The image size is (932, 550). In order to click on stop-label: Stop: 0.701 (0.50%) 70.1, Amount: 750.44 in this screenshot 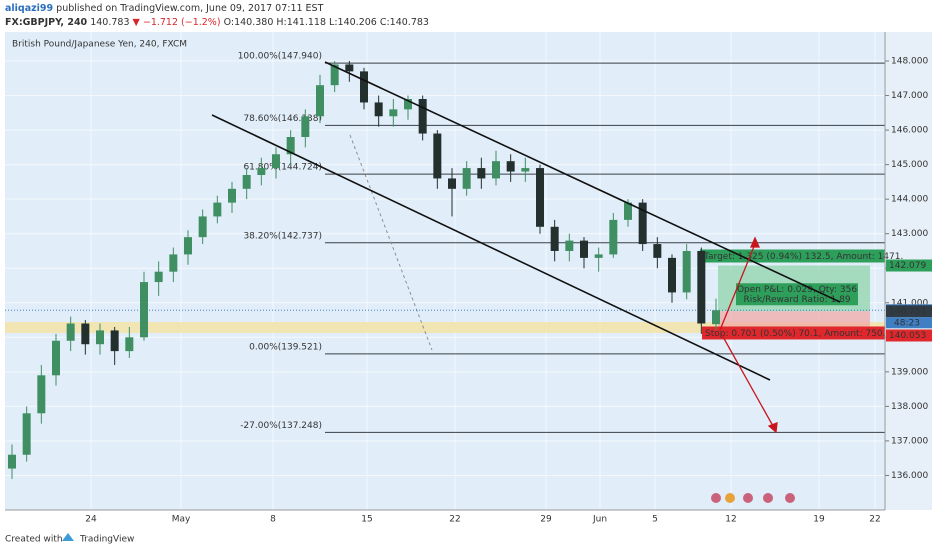, I will do `click(801, 334)`.